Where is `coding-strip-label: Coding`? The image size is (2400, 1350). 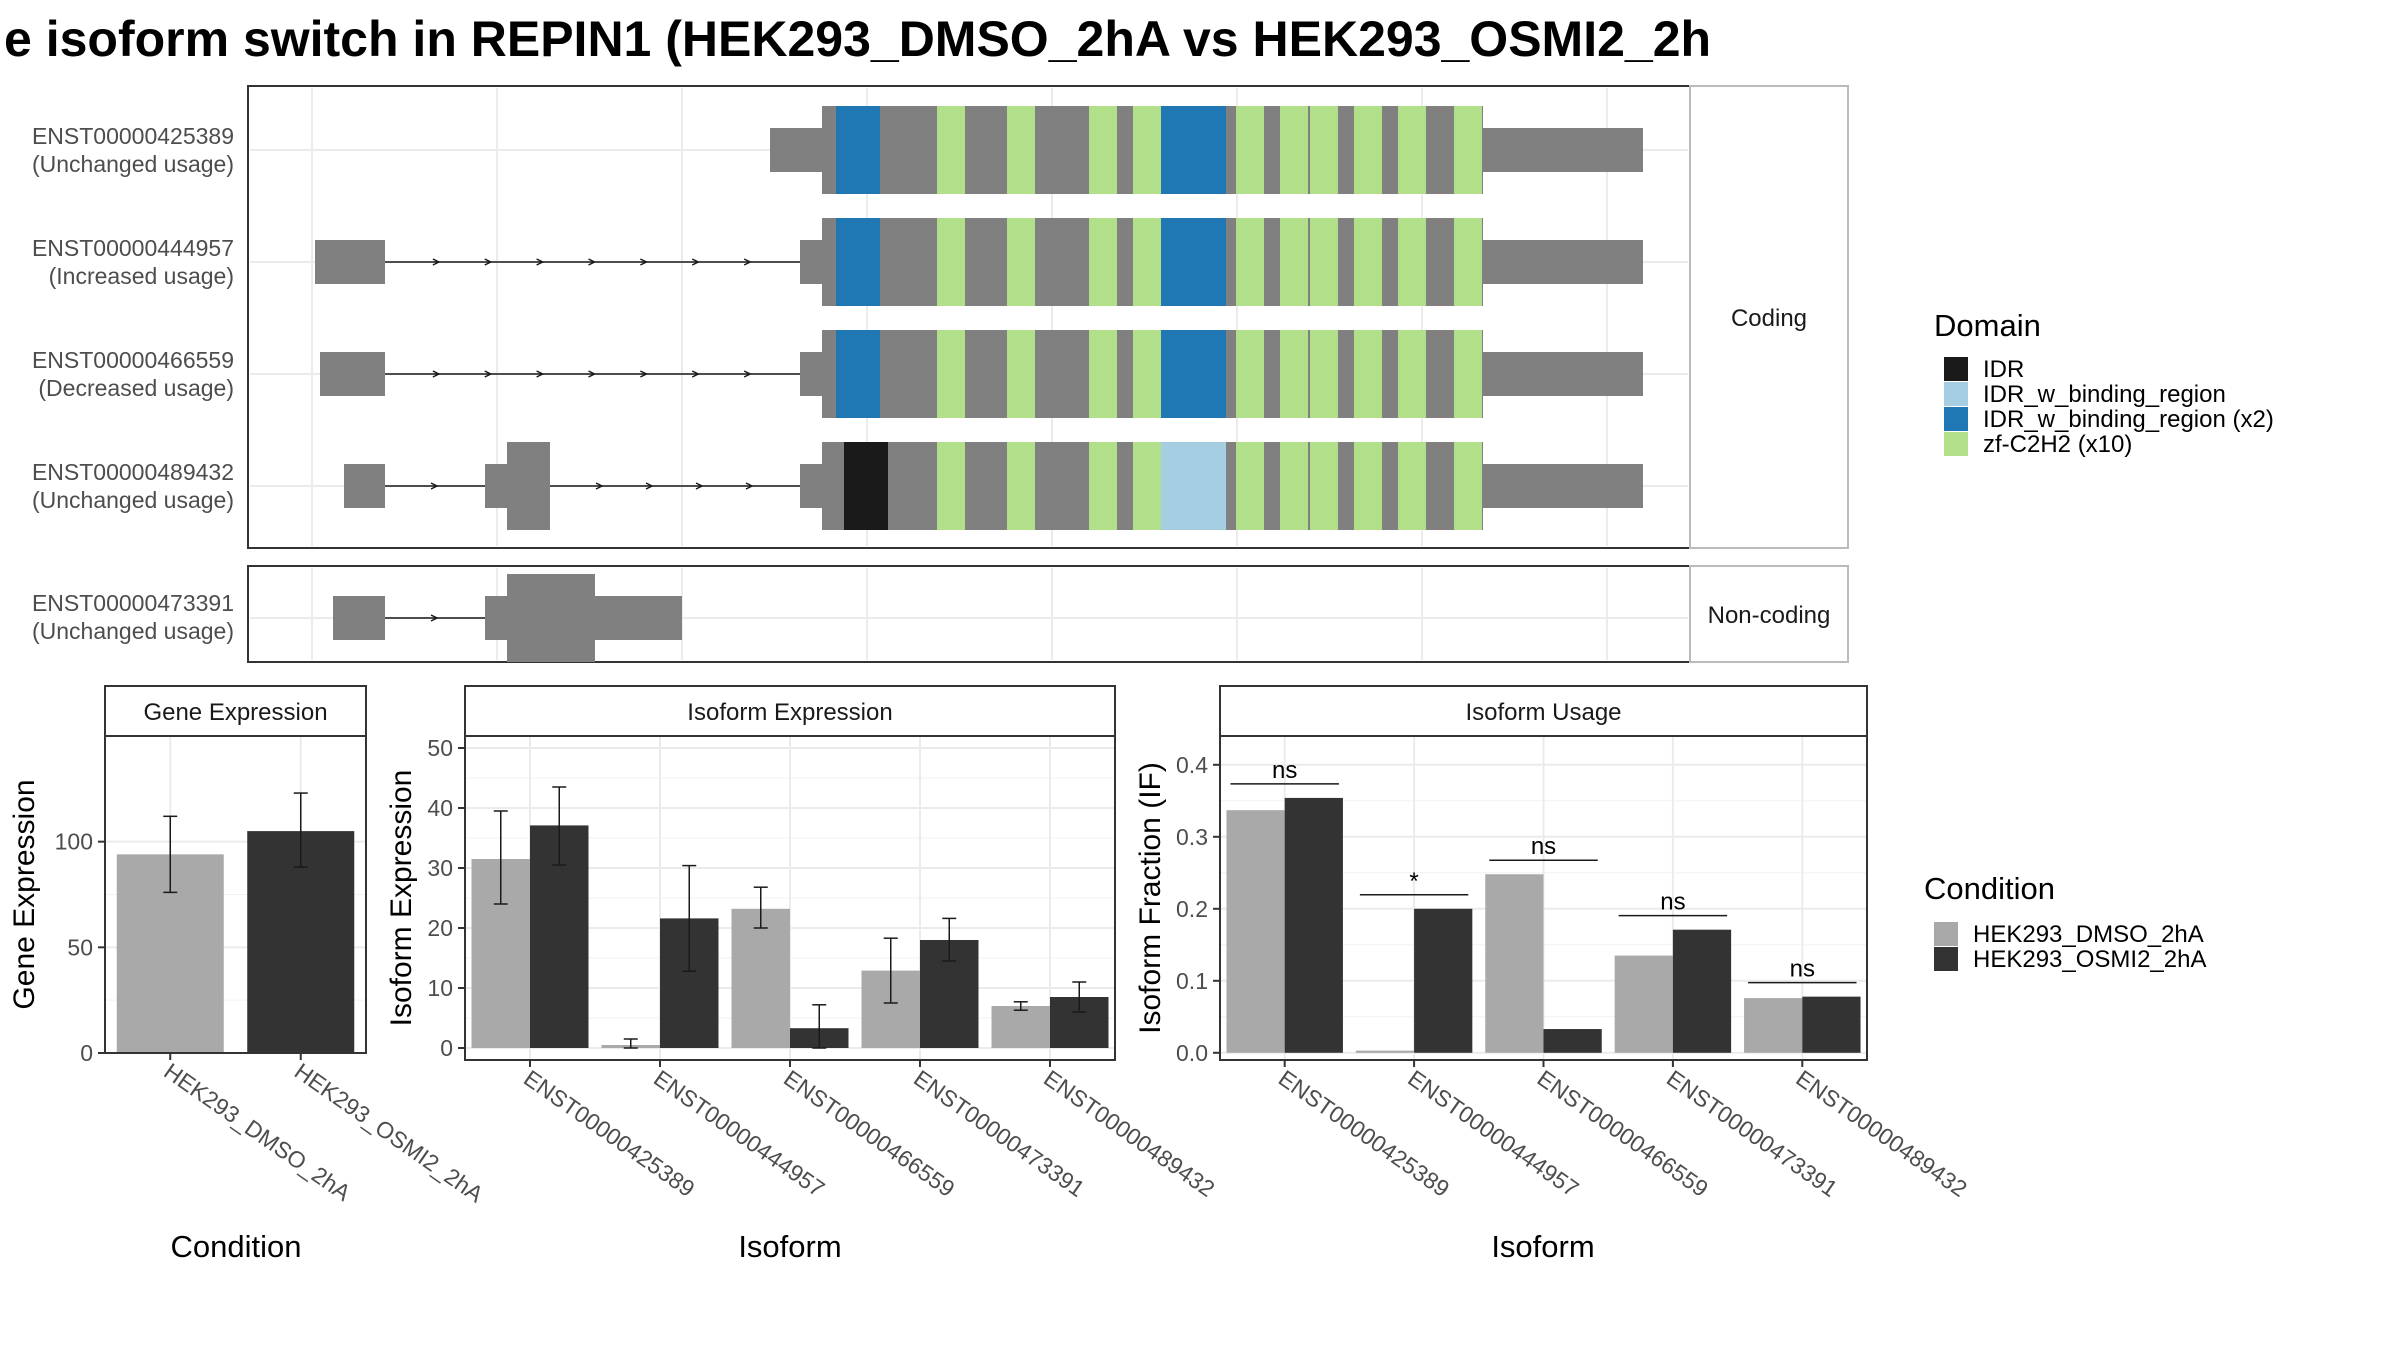 coding-strip-label: Coding is located at coordinates (1769, 318).